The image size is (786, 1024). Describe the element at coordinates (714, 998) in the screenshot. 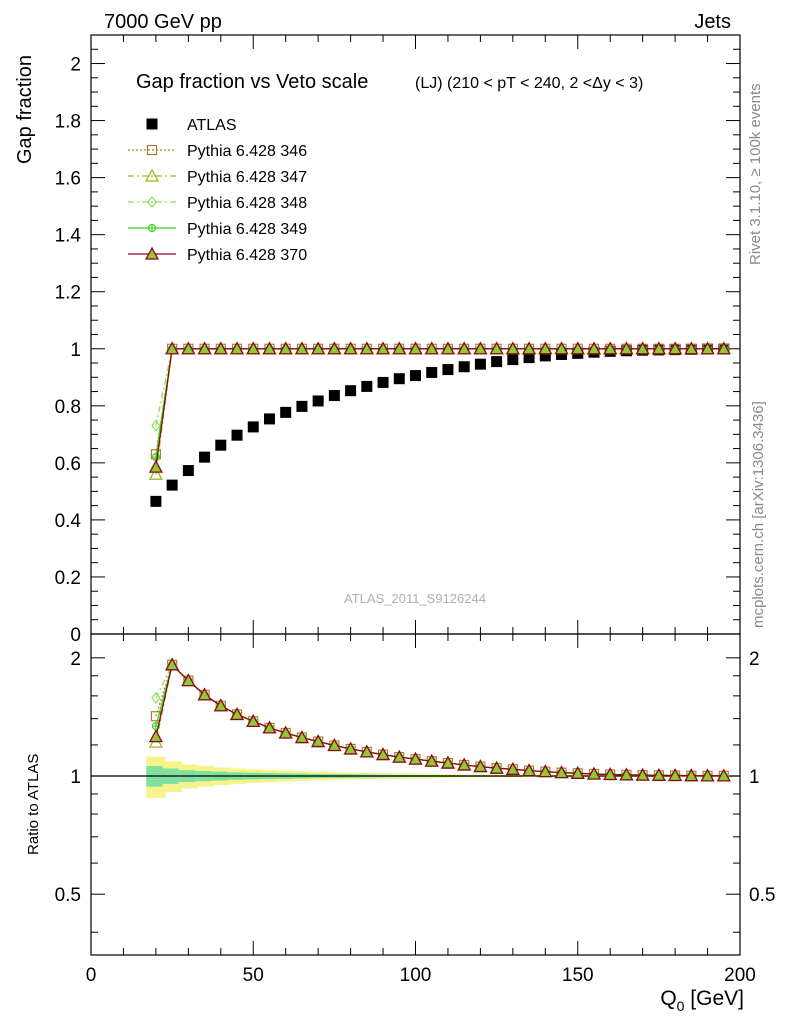

I see `x-axis-label-unit: [GeV]` at that location.